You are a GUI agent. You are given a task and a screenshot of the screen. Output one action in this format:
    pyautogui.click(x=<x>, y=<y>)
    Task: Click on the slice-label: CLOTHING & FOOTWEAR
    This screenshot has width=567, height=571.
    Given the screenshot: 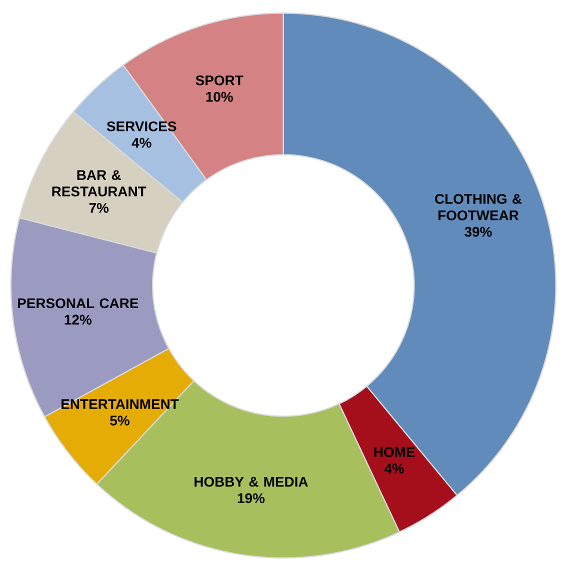 What is the action you would take?
    pyautogui.click(x=478, y=207)
    